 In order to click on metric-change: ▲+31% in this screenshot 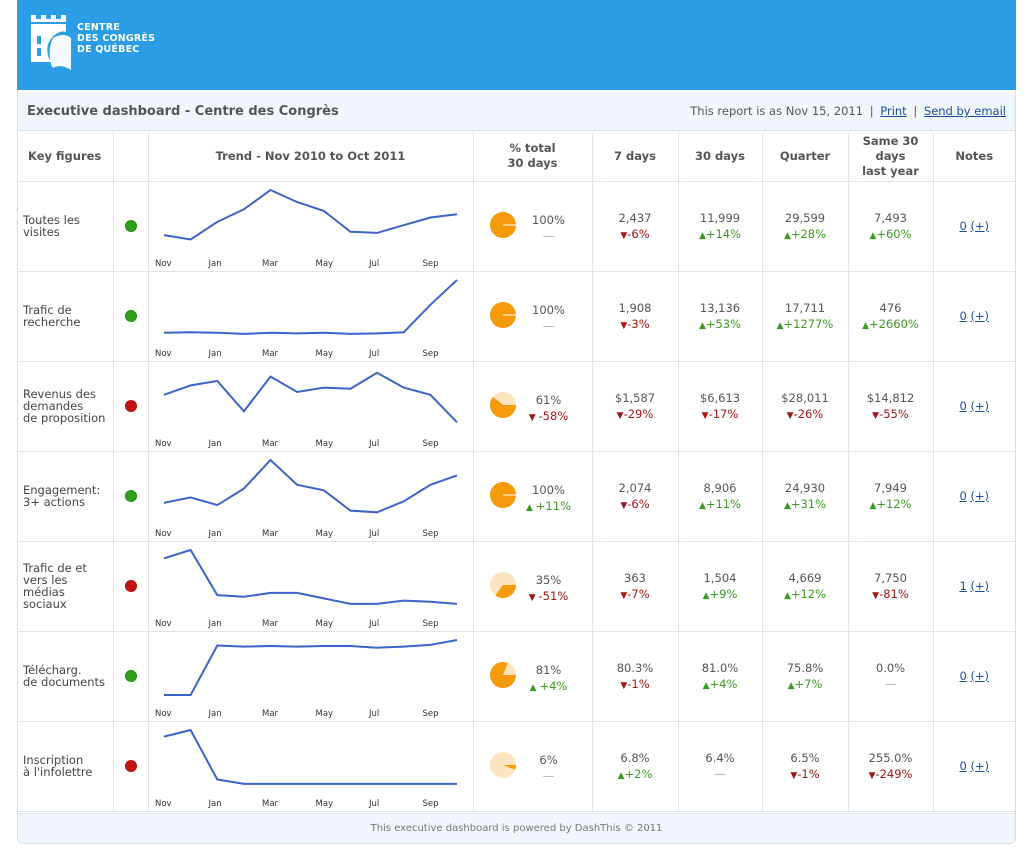, I will do `click(805, 504)`.